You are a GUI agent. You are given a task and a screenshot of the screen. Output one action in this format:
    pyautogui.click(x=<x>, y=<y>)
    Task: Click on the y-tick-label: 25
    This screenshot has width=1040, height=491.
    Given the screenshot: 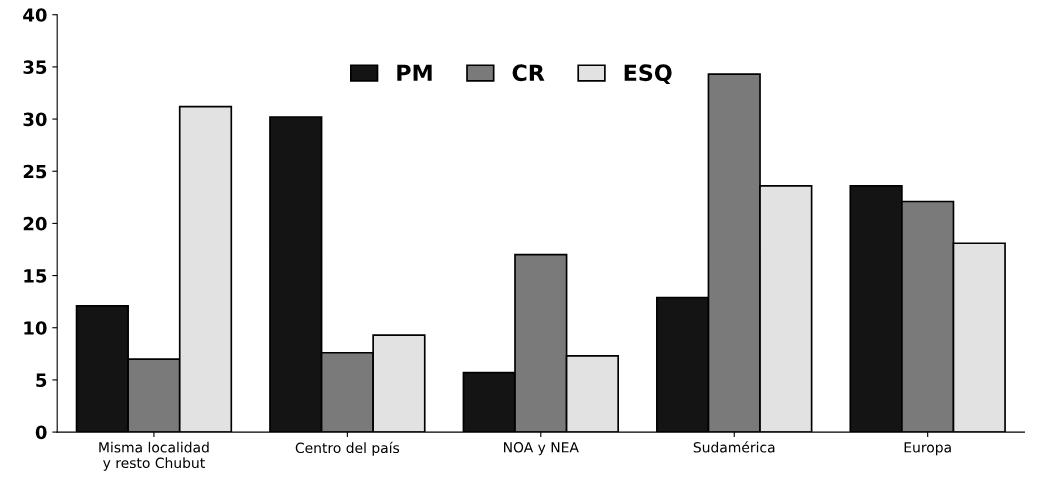 What is the action you would take?
    pyautogui.click(x=35, y=171)
    